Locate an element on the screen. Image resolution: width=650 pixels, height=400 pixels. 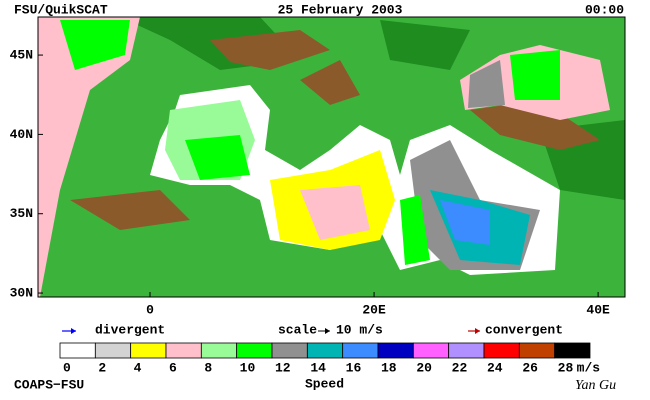
sea-west-strong is located at coordinates (217, 157).